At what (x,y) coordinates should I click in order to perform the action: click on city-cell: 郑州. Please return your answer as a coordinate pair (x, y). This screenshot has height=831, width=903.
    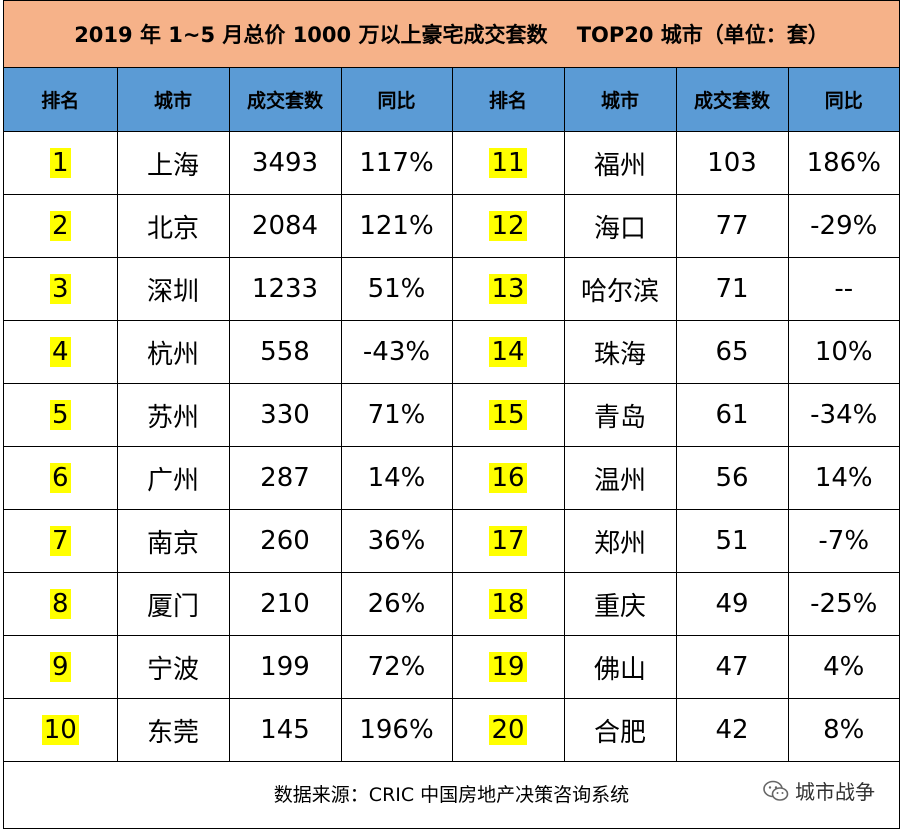
    Looking at the image, I should click on (620, 541).